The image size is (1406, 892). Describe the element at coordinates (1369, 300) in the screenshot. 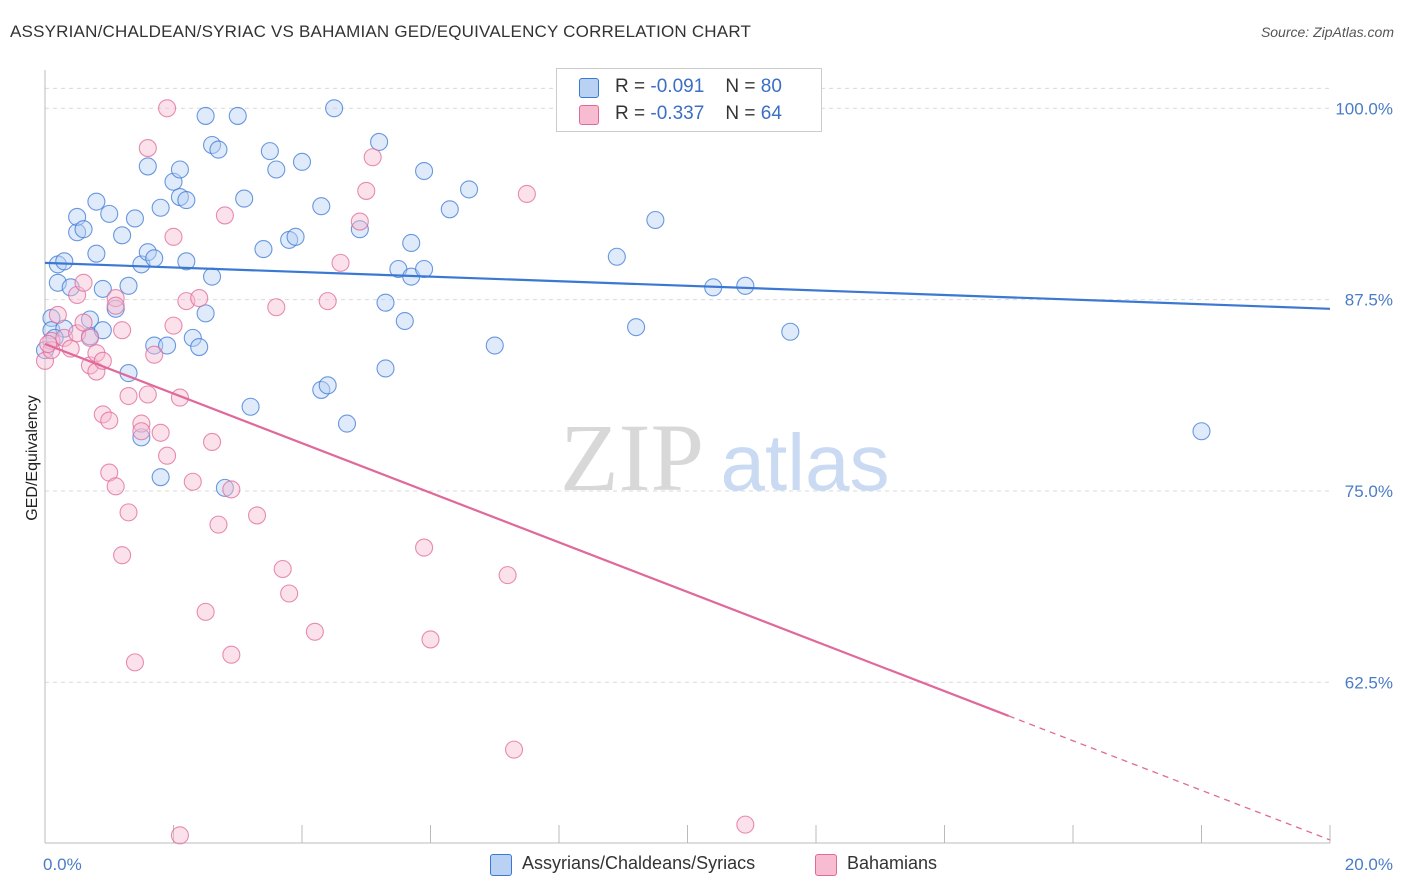

I see `y-tick-label-2: 87.5%` at that location.